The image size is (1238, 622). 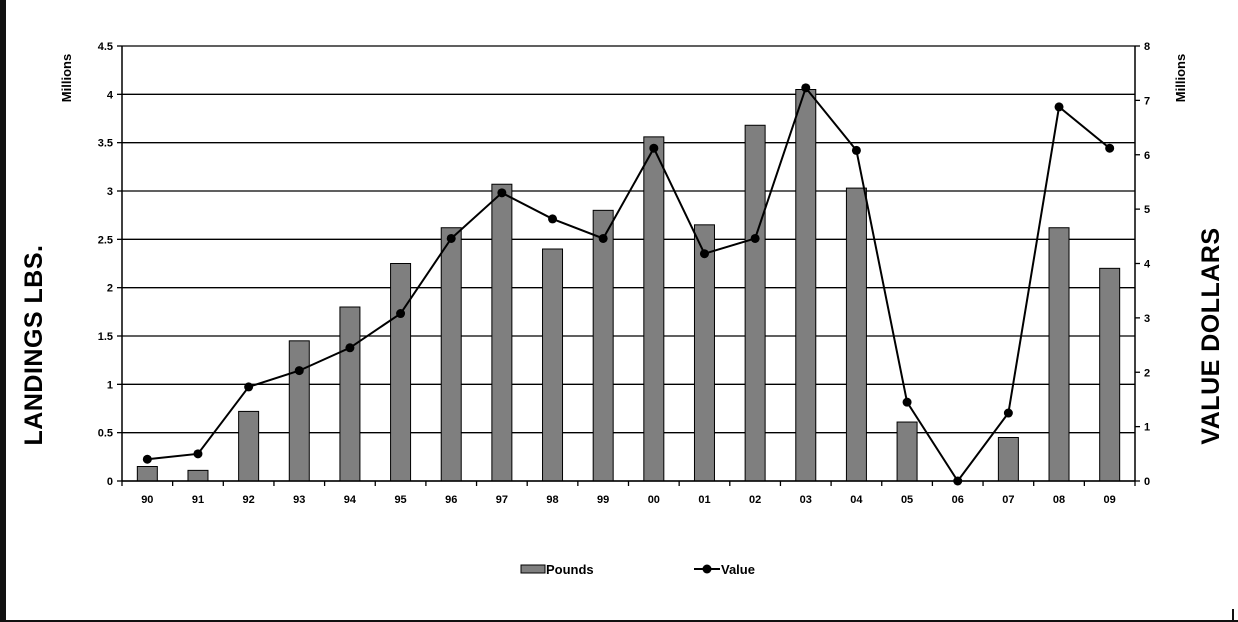 What do you see at coordinates (502, 500) in the screenshot?
I see `x-tick-label-97: 97` at bounding box center [502, 500].